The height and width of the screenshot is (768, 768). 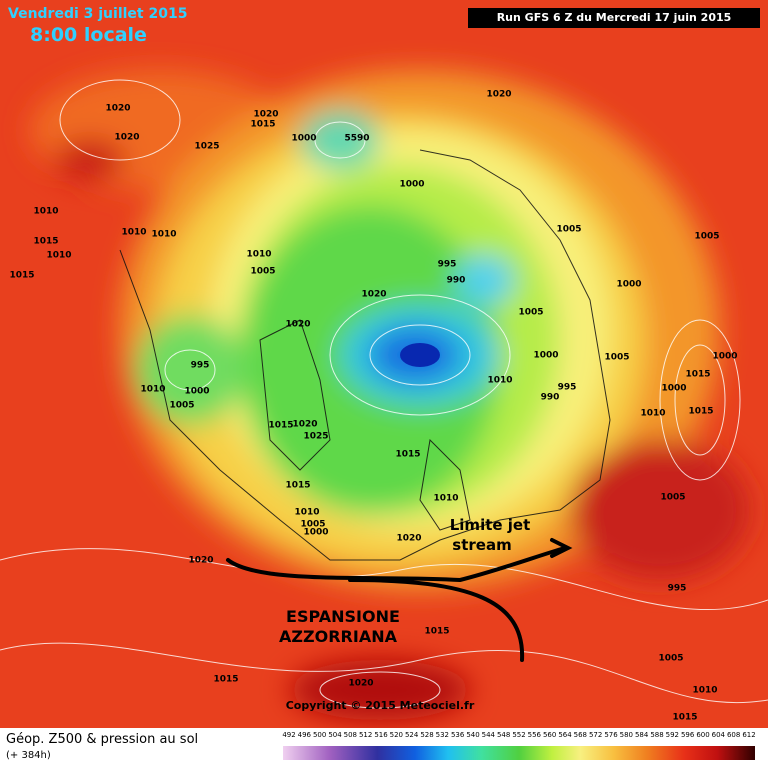 I want to click on scale-label: 584, so click(x=641, y=735).